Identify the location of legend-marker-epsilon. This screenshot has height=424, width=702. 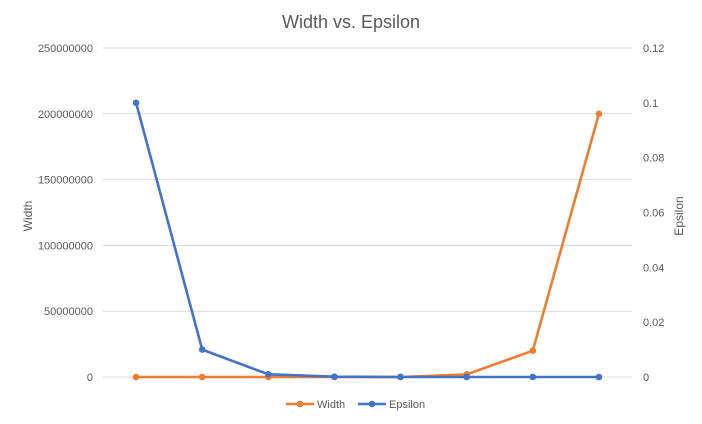
(372, 404).